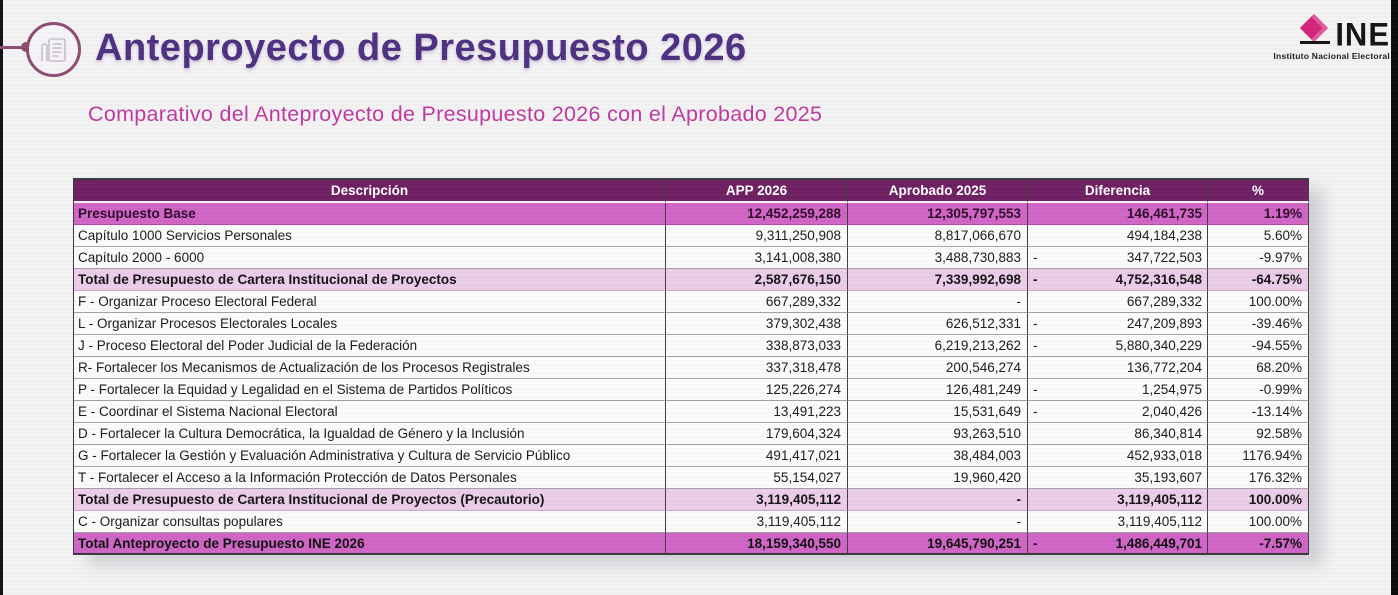 The width and height of the screenshot is (1398, 595). What do you see at coordinates (1158, 279) in the screenshot?
I see `diferencia-value: 4,752,316,548` at bounding box center [1158, 279].